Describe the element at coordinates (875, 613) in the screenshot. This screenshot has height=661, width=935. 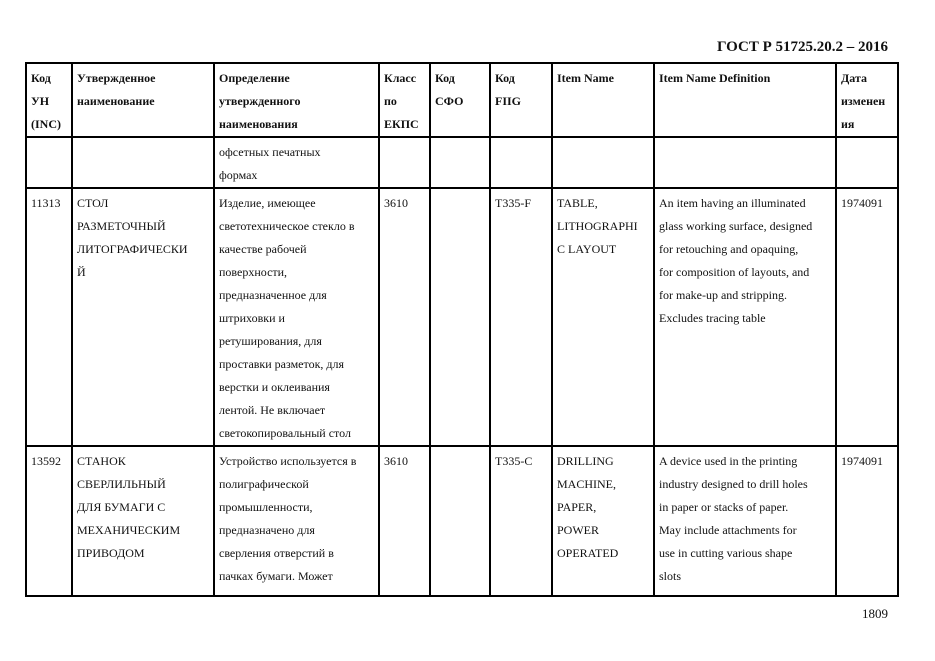
I see `page-number: 1809` at that location.